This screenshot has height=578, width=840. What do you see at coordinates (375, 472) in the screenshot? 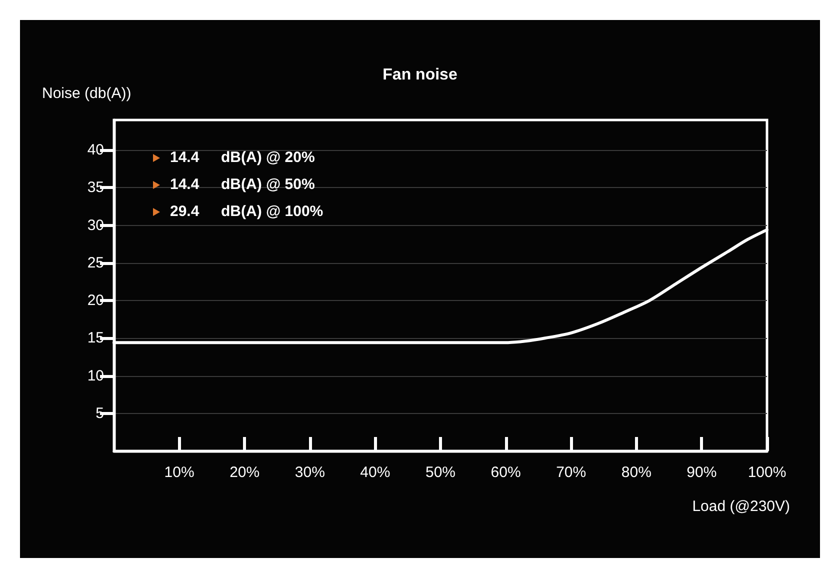
I see `x-tick-label: 40%` at bounding box center [375, 472].